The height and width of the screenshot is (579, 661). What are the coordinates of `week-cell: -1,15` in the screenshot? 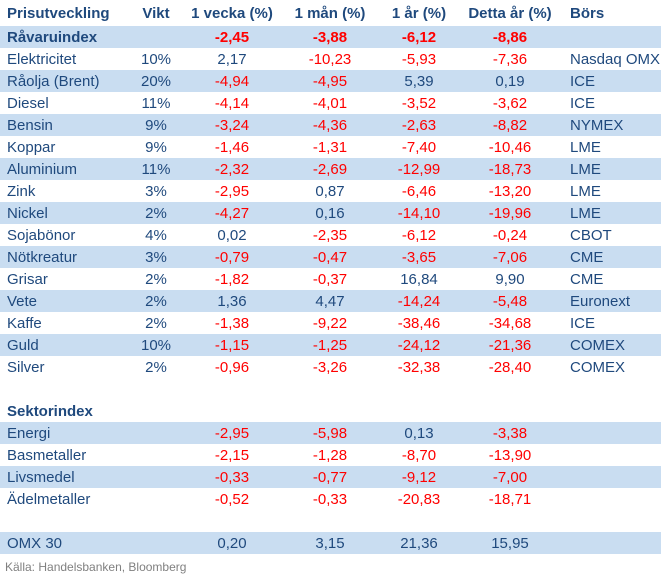 It's located at (232, 345).